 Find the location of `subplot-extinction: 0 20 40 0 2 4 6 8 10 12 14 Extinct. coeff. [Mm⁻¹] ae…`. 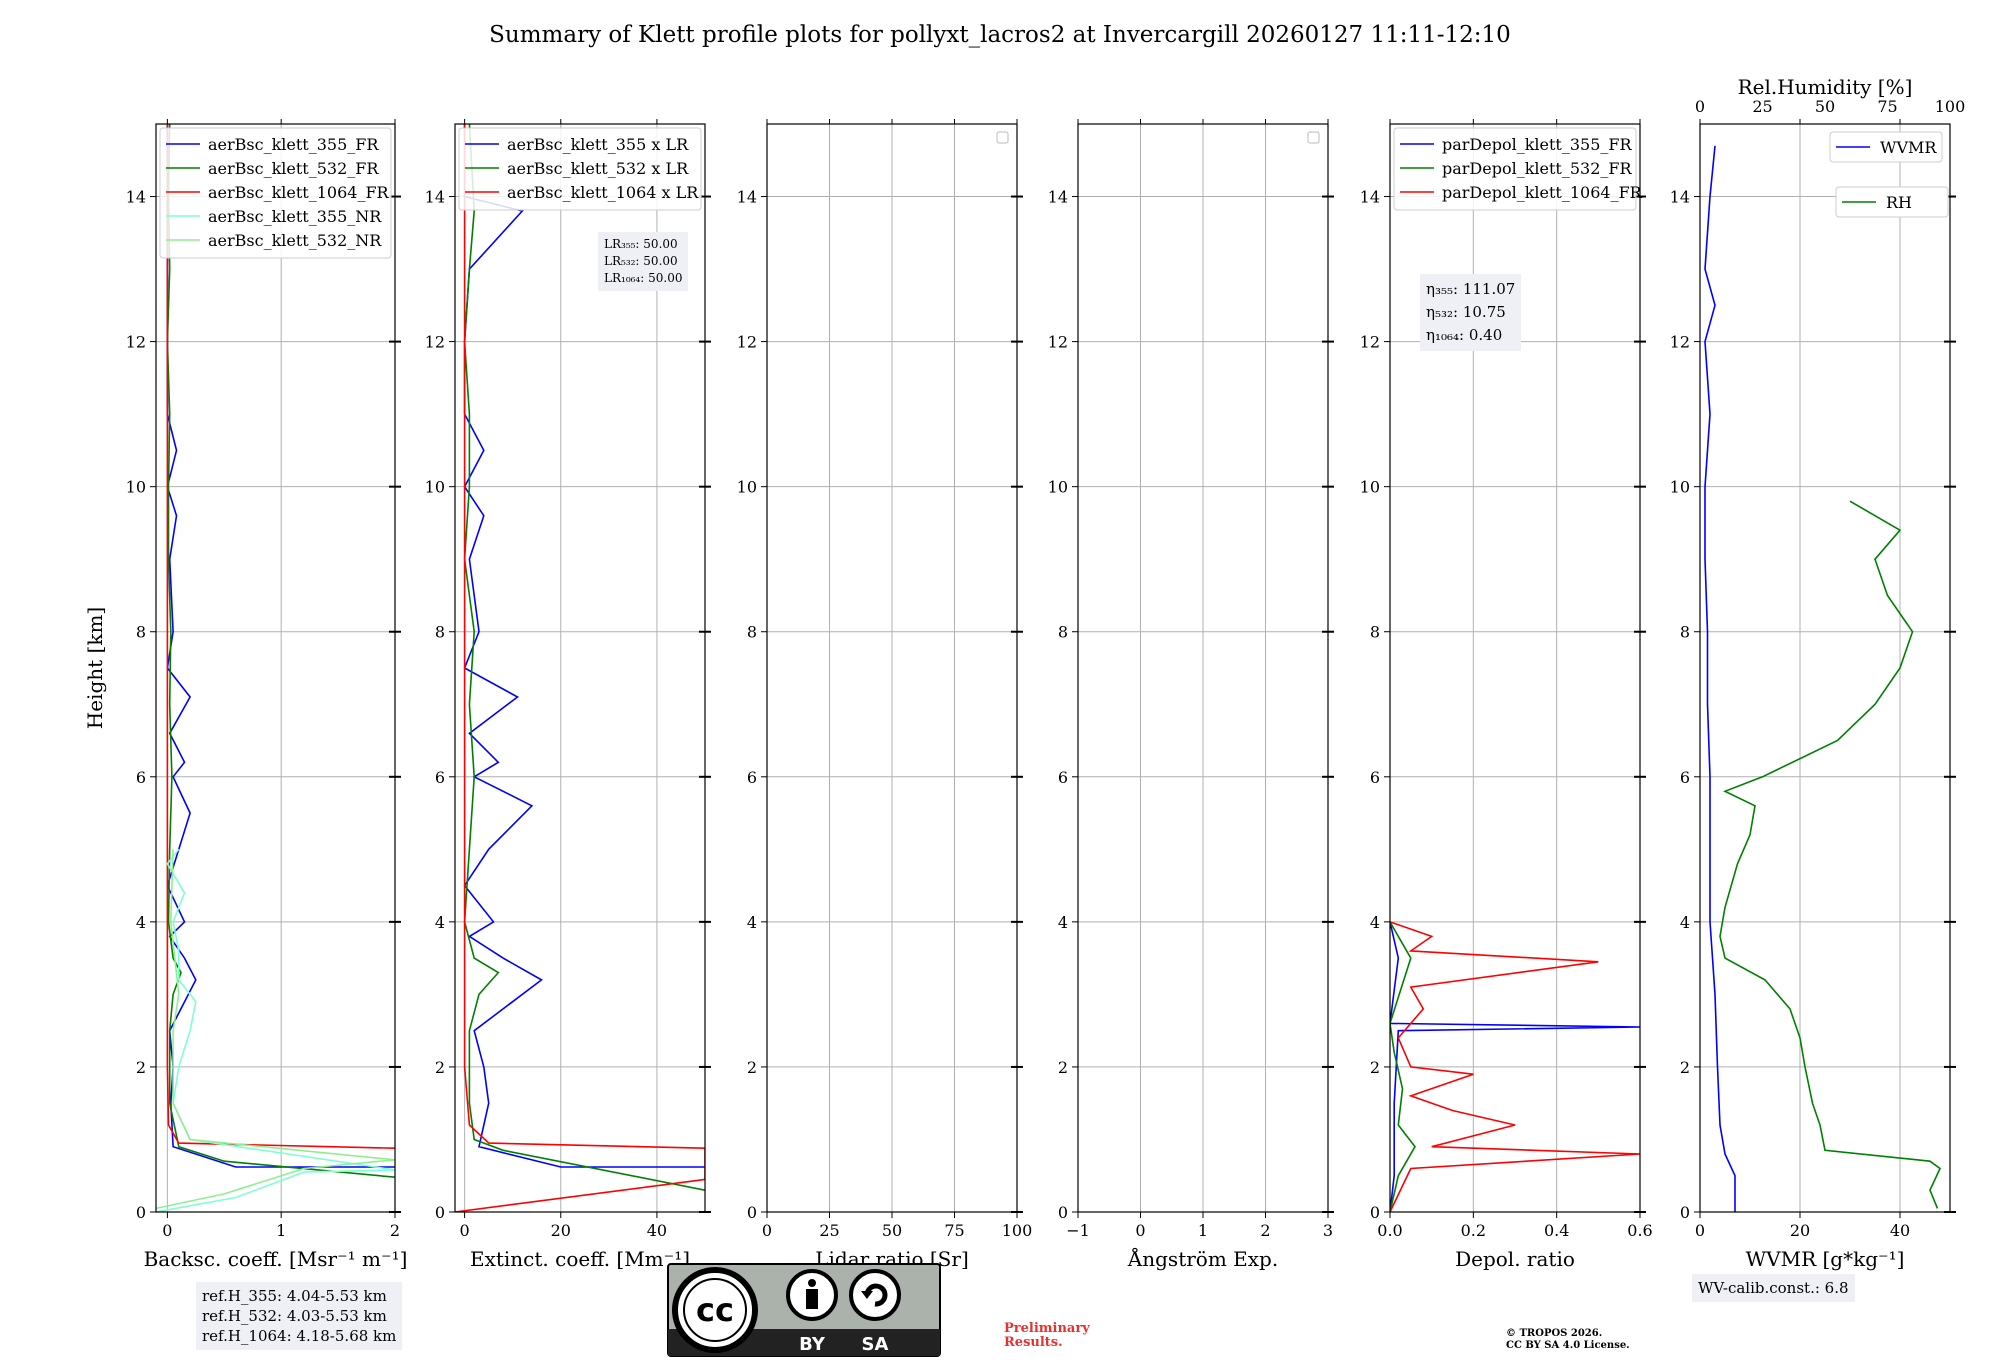

subplot-extinction: 0 20 40 0 2 4 6 8 10 12 14 Extinct. coeff. [Mm⁻¹] ae… is located at coordinates (568, 695).